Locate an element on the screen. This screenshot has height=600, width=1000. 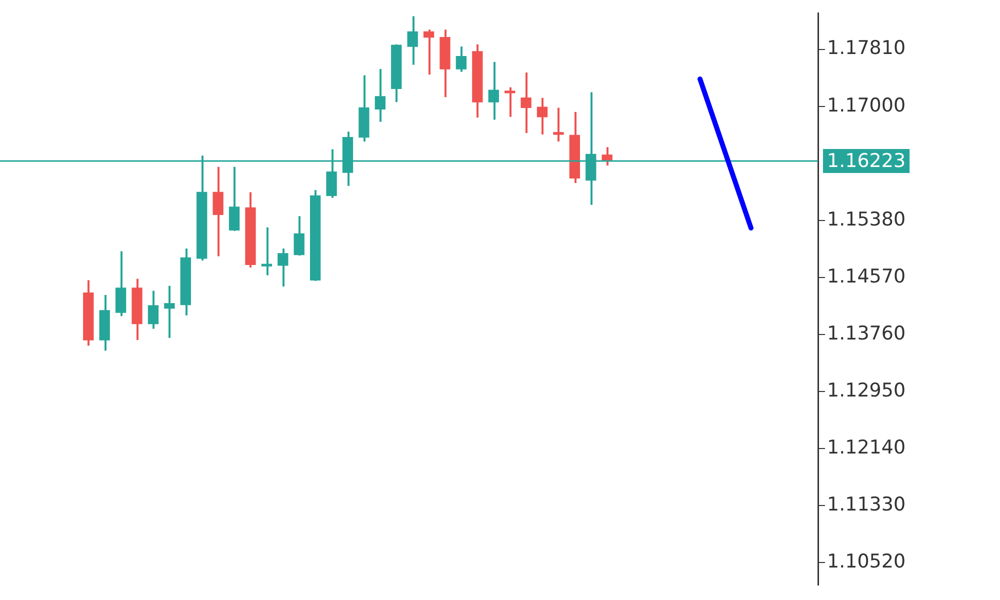
y-tick-label: 1.11330 is located at coordinates (866, 504).